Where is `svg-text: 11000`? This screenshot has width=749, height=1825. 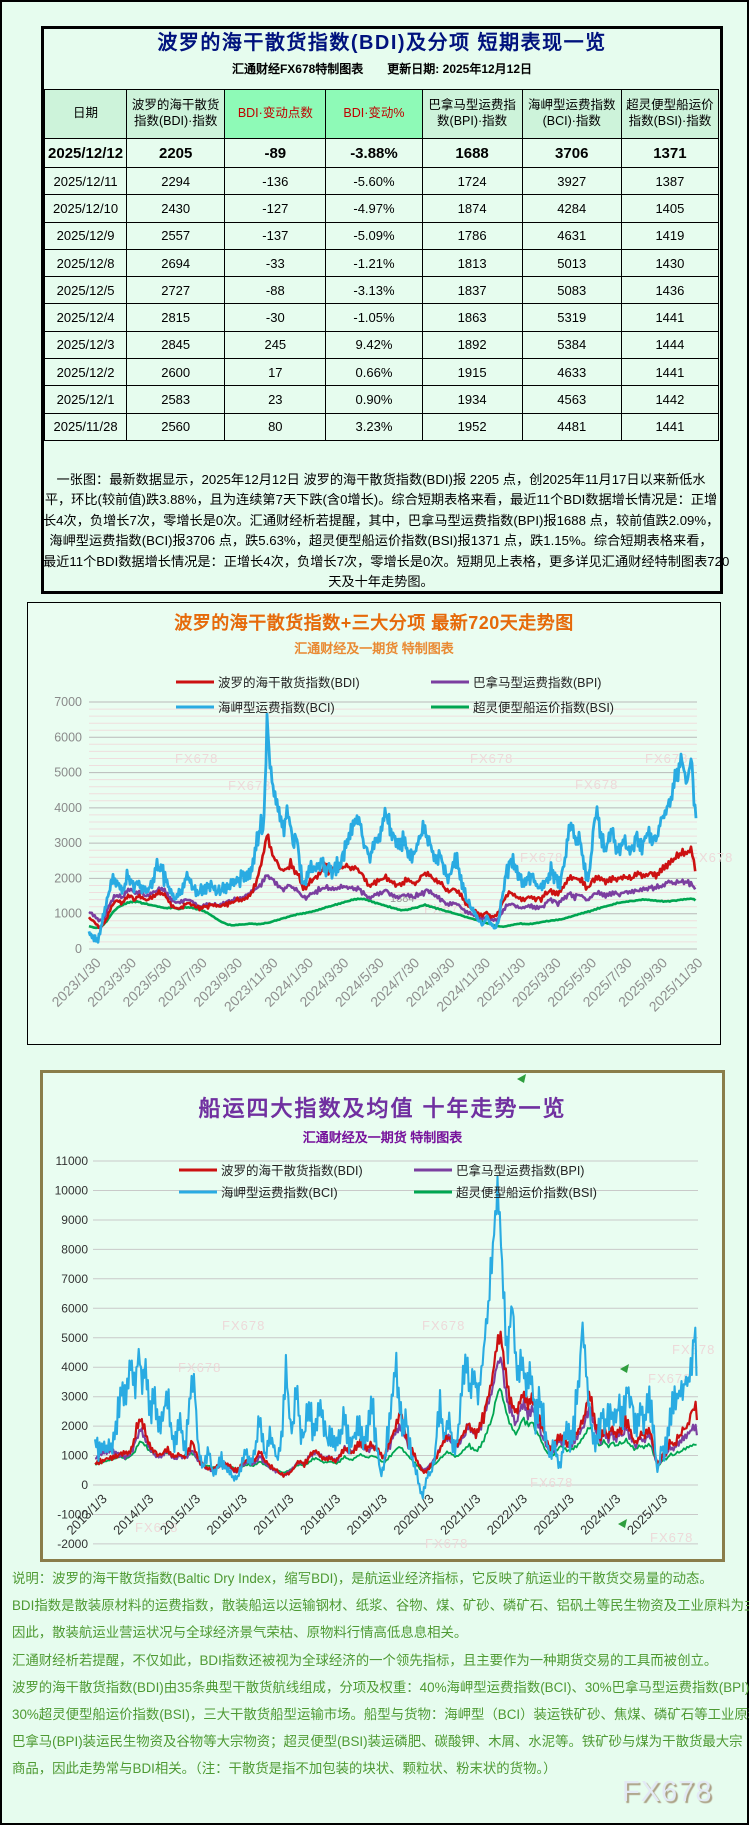 svg-text: 11000 is located at coordinates (72, 1161).